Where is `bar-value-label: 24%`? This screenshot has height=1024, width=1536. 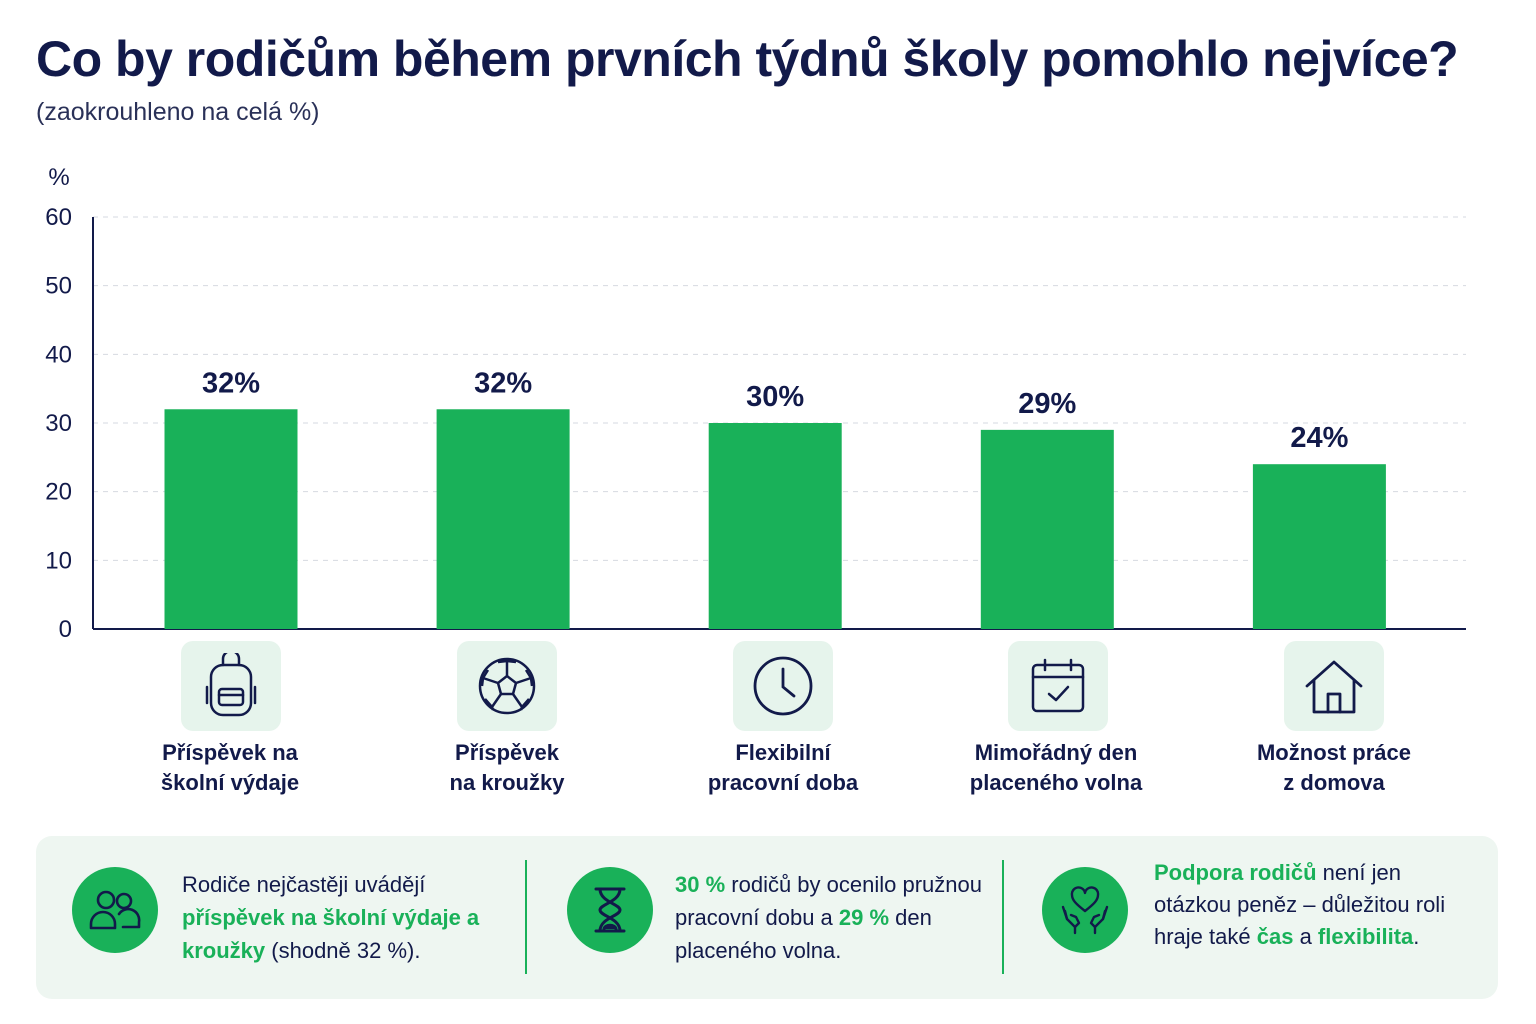 bar-value-label: 24% is located at coordinates (1319, 438).